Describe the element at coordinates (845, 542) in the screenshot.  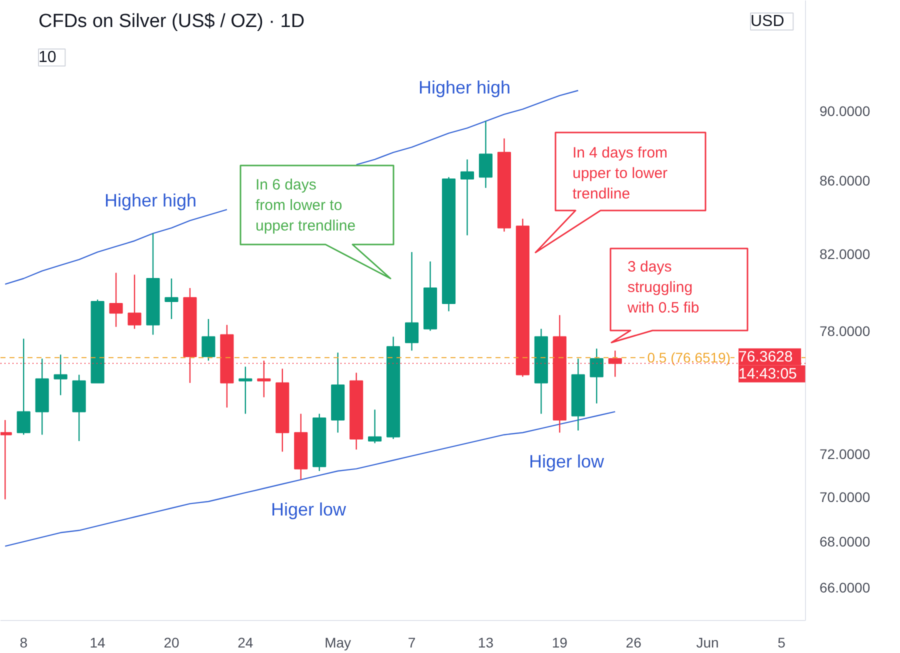
I see `y-tick-label: 68.0000` at that location.